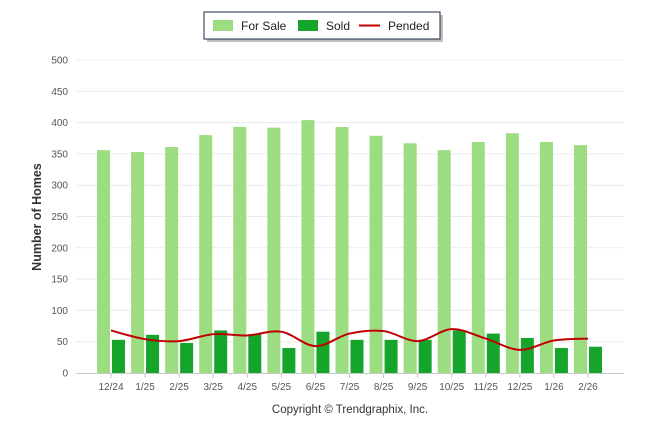 Image resolution: width=646 pixels, height=434 pixels. What do you see at coordinates (323, 26) in the screenshot?
I see `legend: For Sale Sold Pended` at bounding box center [323, 26].